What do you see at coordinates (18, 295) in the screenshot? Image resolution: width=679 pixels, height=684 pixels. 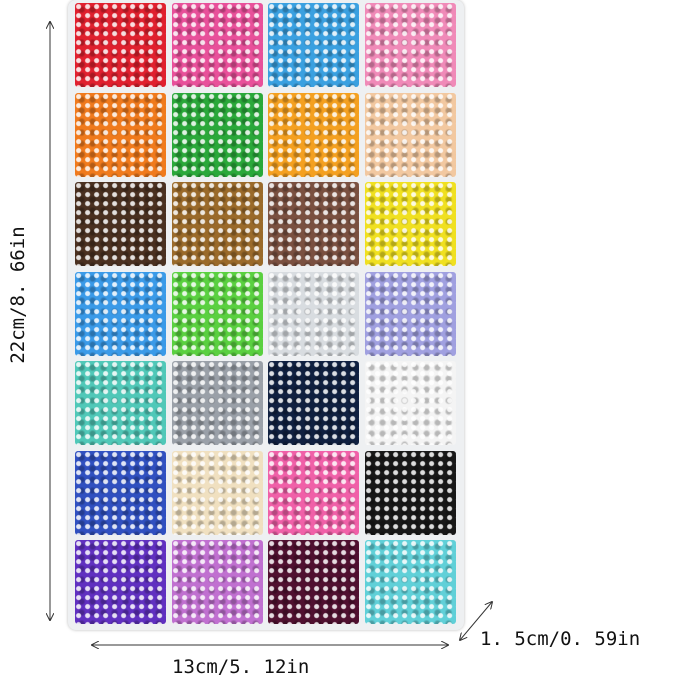 I see `height-label: 22cm/8. 66in` at bounding box center [18, 295].